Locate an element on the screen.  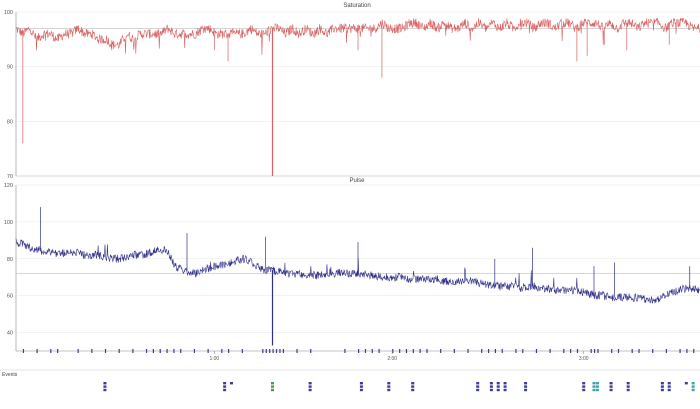
time-tick-label: 3:00 is located at coordinates (584, 359).